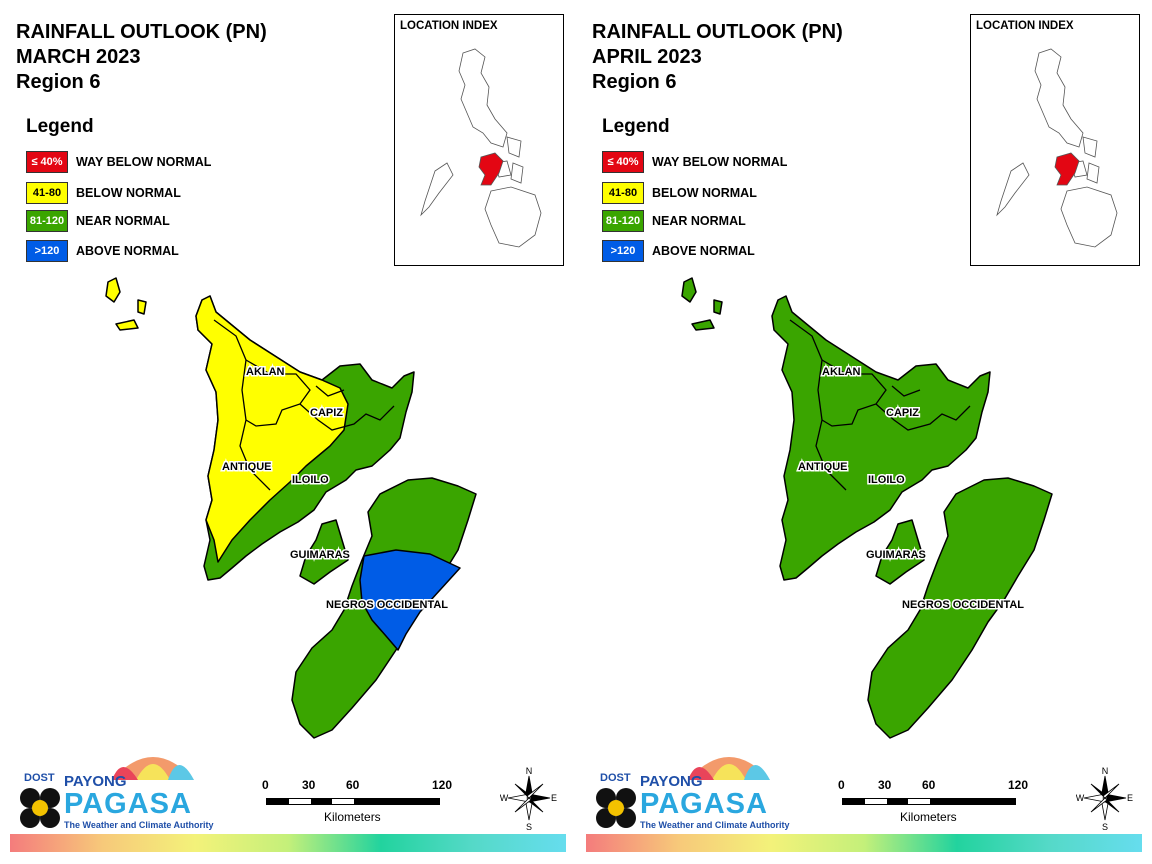  Describe the element at coordinates (647, 57) in the screenshot. I see `title-line-2: APRIL 2023` at that location.